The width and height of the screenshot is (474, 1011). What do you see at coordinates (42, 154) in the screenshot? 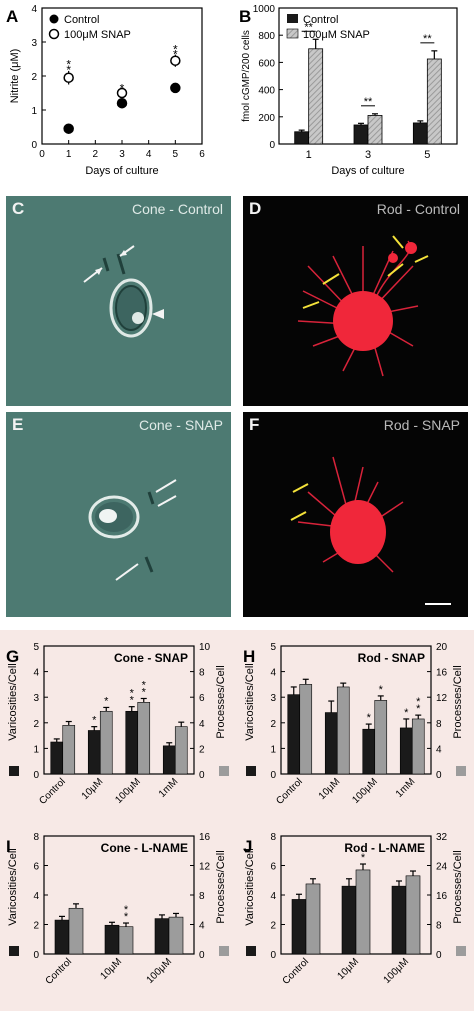
I see `x-tick-label: 0` at bounding box center [42, 154].